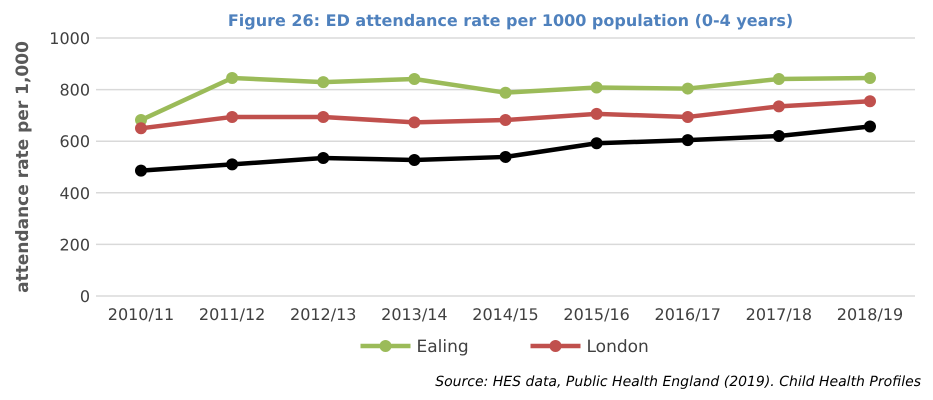  What do you see at coordinates (617, 347) in the screenshot?
I see `legend-label: London` at bounding box center [617, 347].